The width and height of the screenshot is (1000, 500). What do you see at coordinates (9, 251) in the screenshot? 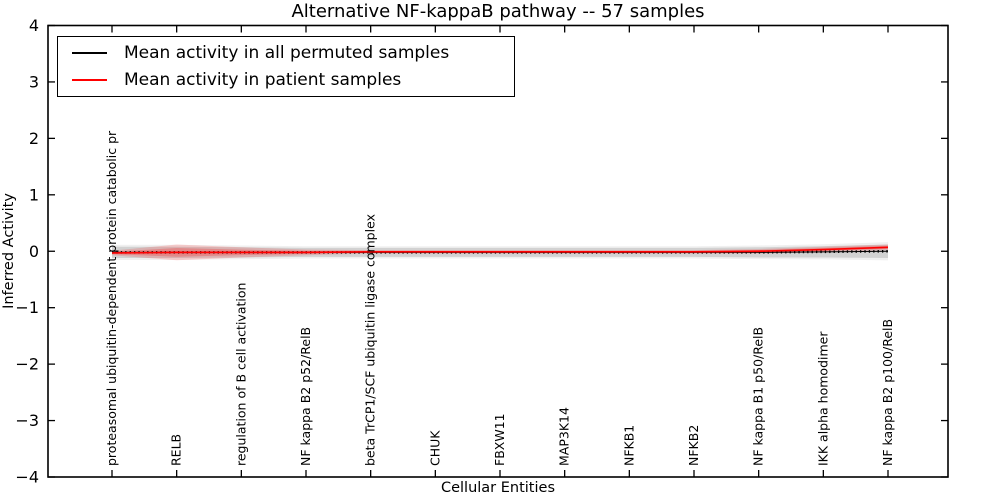
I see `y-axis-label: Inferred Activity` at bounding box center [9, 251].